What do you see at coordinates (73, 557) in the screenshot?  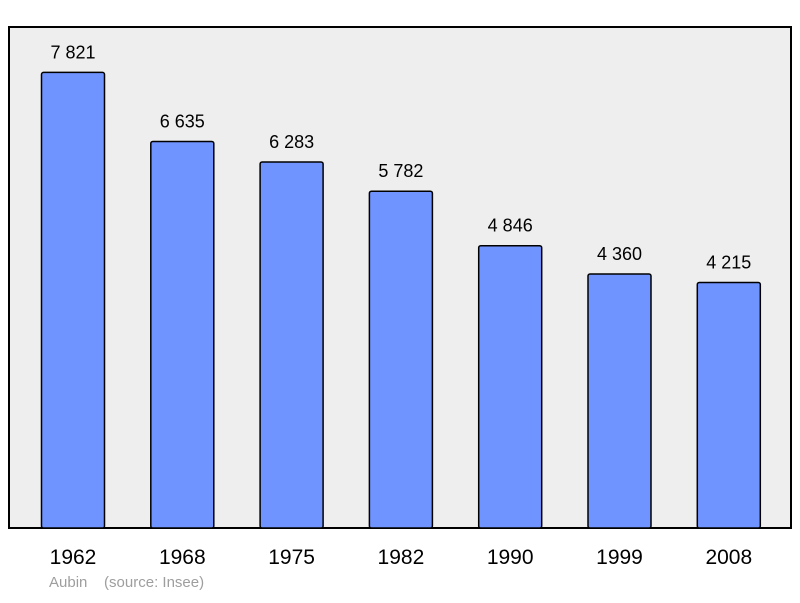 I see `x-tick-1962: 1962` at bounding box center [73, 557].